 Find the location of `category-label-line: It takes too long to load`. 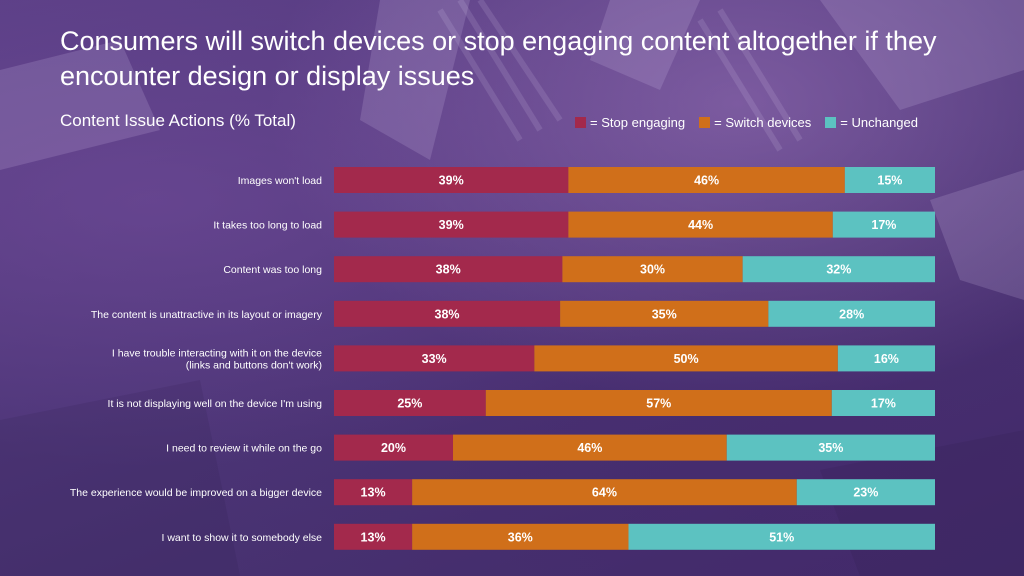

category-label-line: It takes too long to load is located at coordinates (267, 226).